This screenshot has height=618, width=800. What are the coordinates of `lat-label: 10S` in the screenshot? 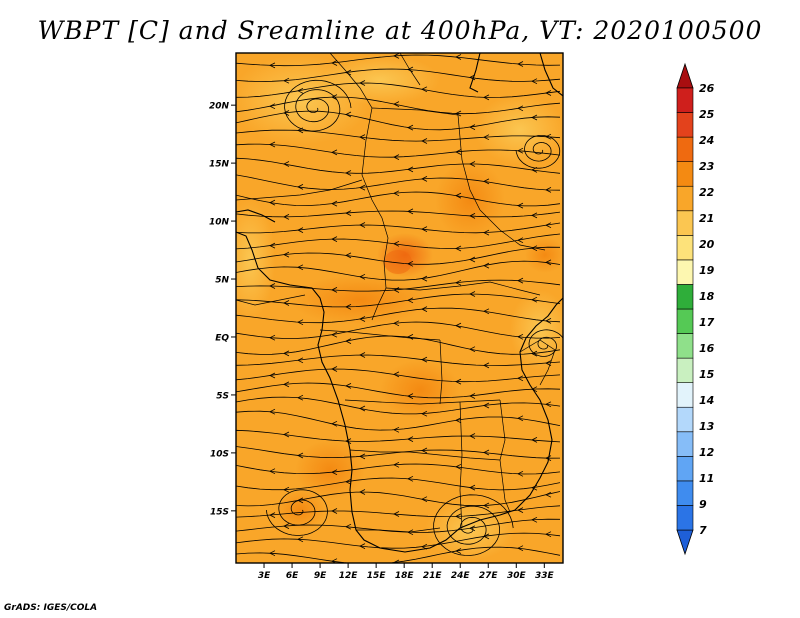 It's located at (219, 454).